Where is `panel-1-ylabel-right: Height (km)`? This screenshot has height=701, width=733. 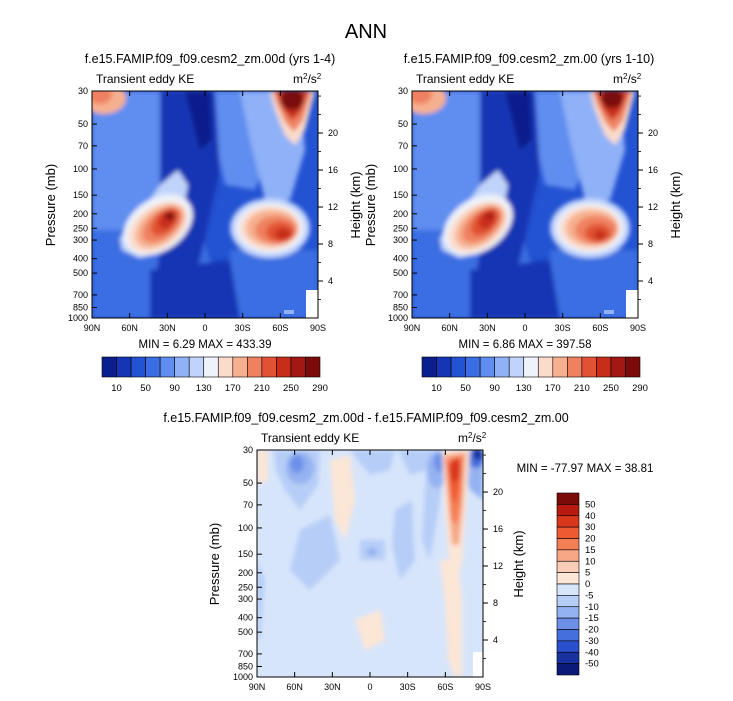 panel-1-ylabel-right: Height (km) is located at coordinates (355, 204).